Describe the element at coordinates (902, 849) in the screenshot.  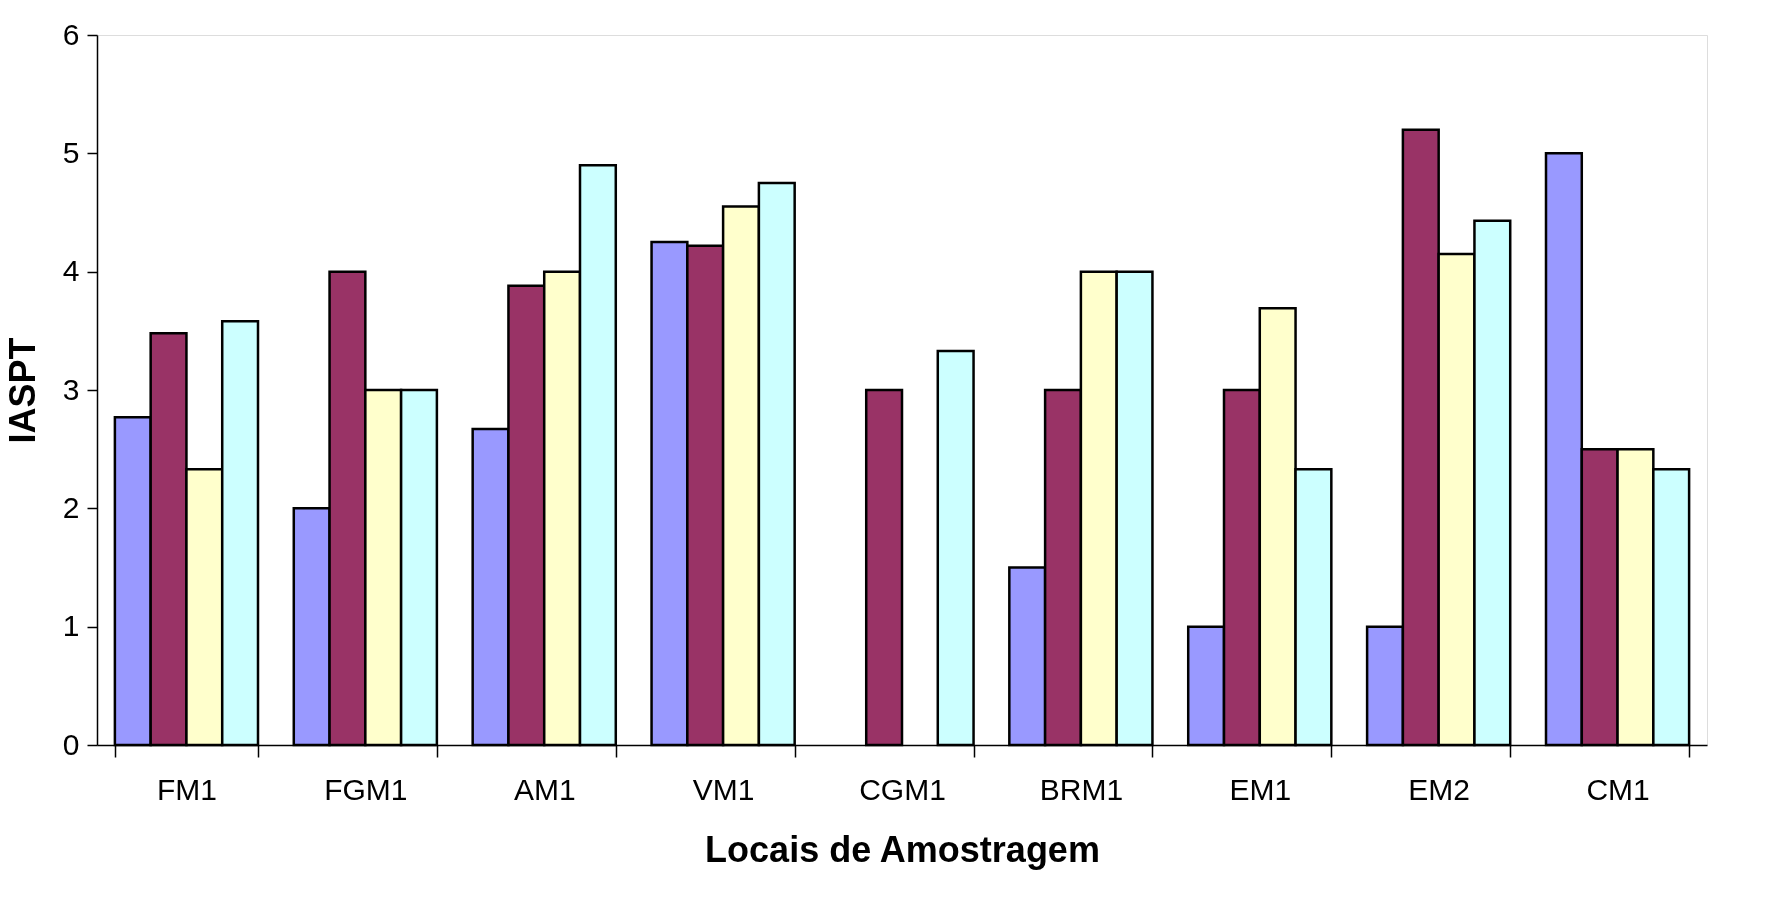
I see `x-axis-title: Locais de Amostragem` at that location.